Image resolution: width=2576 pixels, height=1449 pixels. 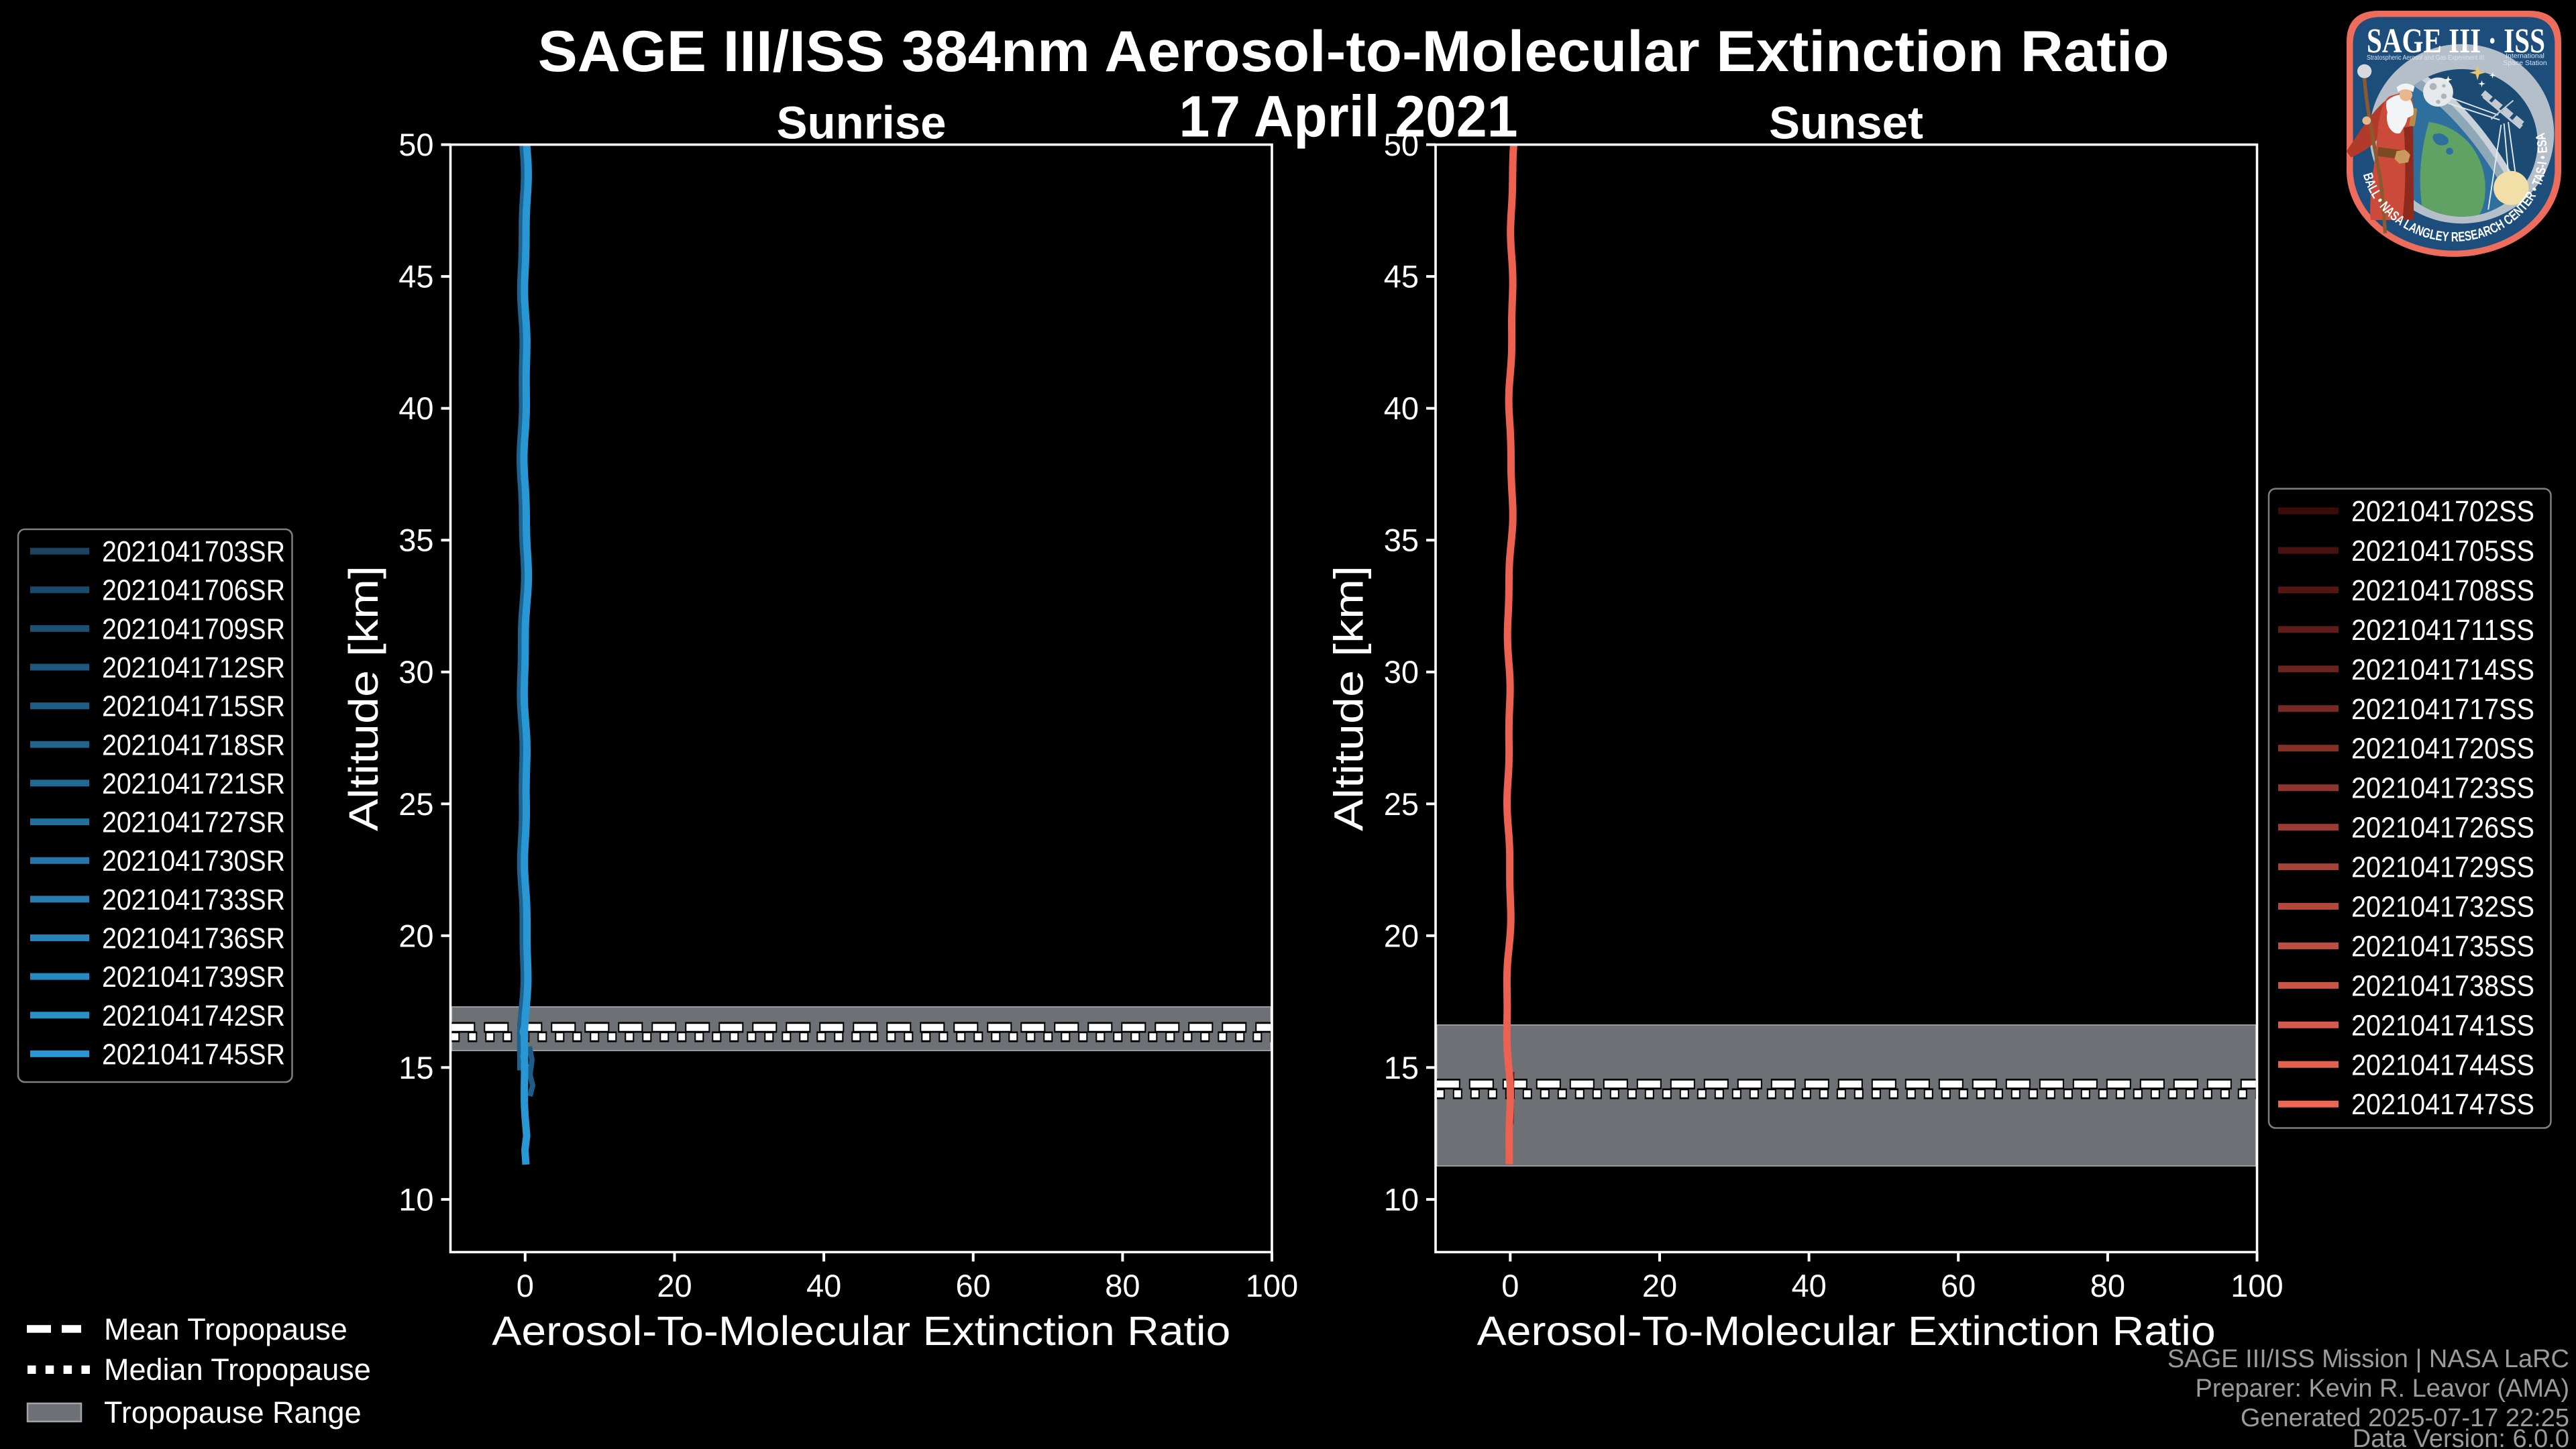 What do you see at coordinates (2525, 56) in the screenshot?
I see `svg-text: International` at bounding box center [2525, 56].